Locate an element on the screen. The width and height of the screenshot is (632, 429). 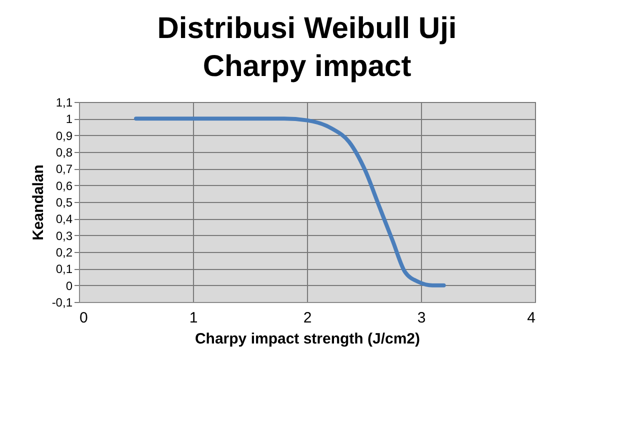
y-tick-label: 0 is located at coordinates (69, 285).